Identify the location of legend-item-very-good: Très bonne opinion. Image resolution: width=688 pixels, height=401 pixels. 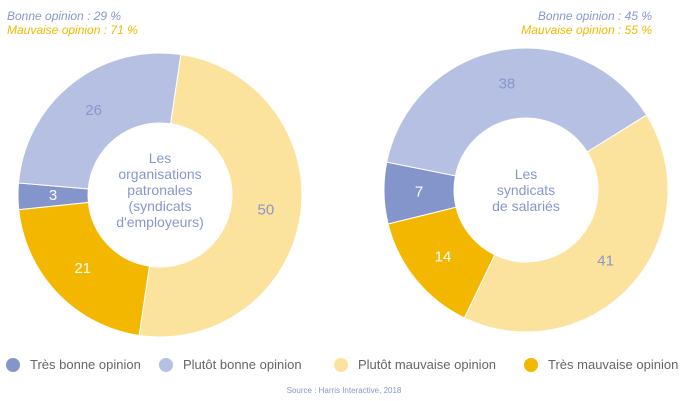
(82, 364).